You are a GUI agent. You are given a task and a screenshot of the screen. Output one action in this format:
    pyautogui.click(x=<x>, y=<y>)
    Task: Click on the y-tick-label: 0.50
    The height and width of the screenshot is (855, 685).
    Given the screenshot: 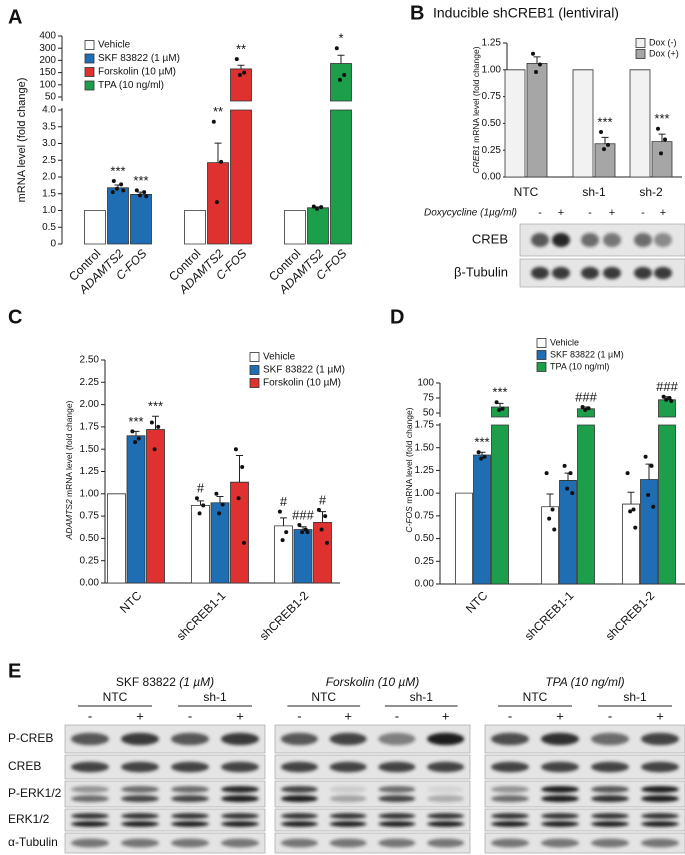 What is the action you would take?
    pyautogui.click(x=90, y=538)
    